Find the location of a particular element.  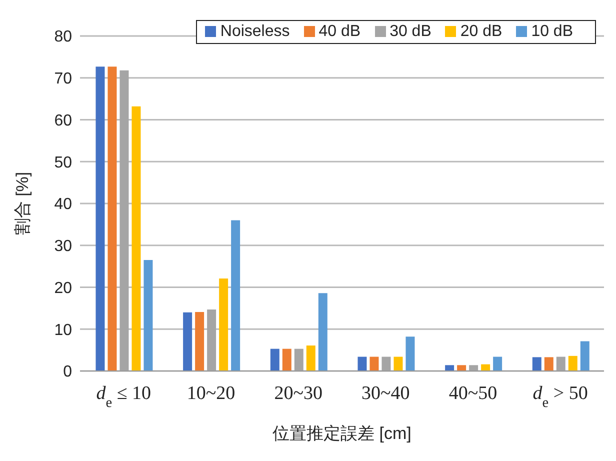

legend-label: 30 dB is located at coordinates (411, 31).